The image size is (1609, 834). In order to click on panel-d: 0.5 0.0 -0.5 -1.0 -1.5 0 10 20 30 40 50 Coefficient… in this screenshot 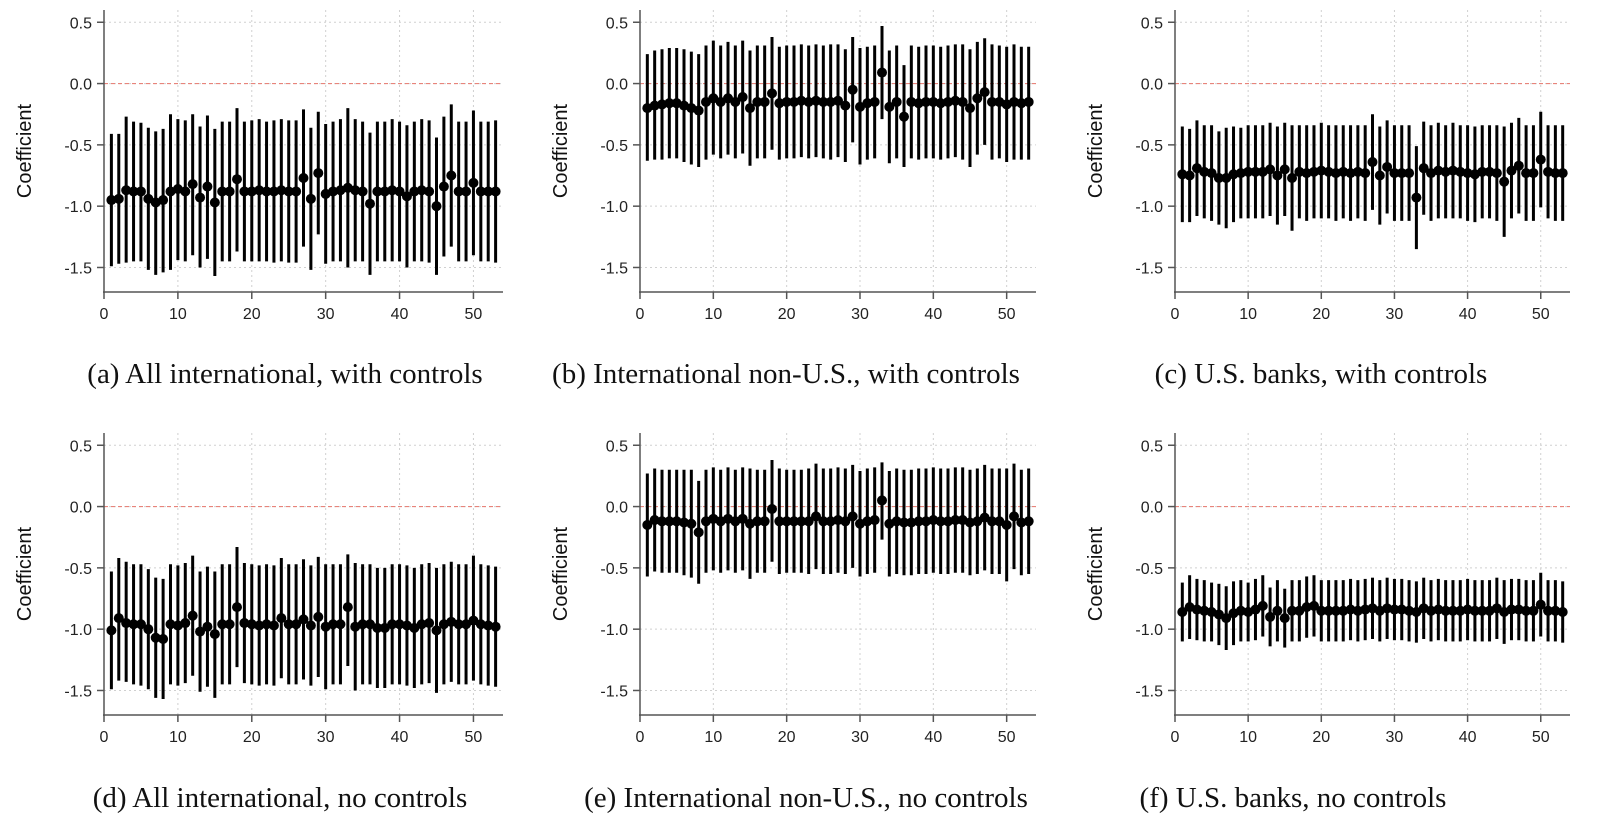, I will do `click(258, 623)`.